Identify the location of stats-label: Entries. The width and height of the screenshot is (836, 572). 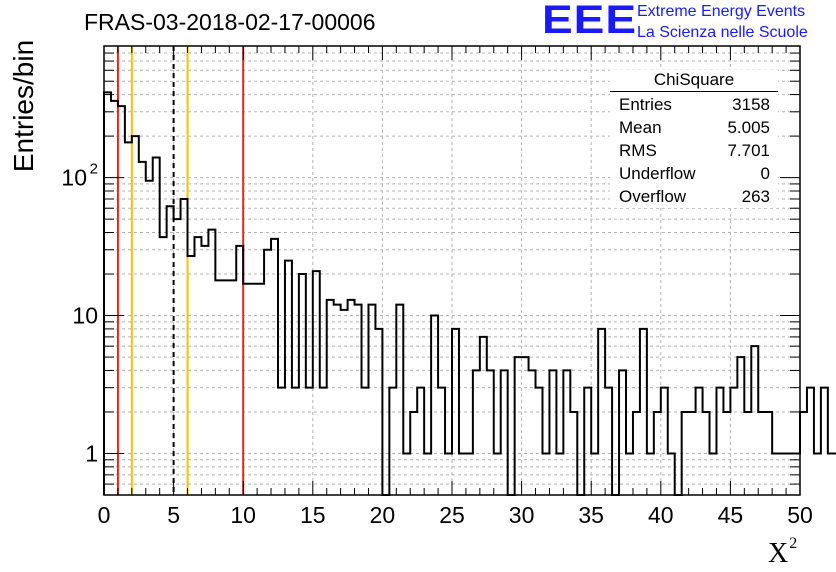
(645, 104).